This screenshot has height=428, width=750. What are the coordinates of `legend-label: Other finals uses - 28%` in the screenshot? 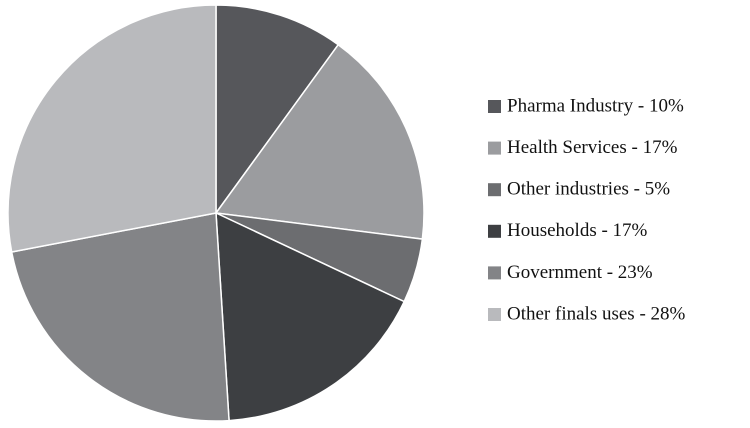 It's located at (596, 313).